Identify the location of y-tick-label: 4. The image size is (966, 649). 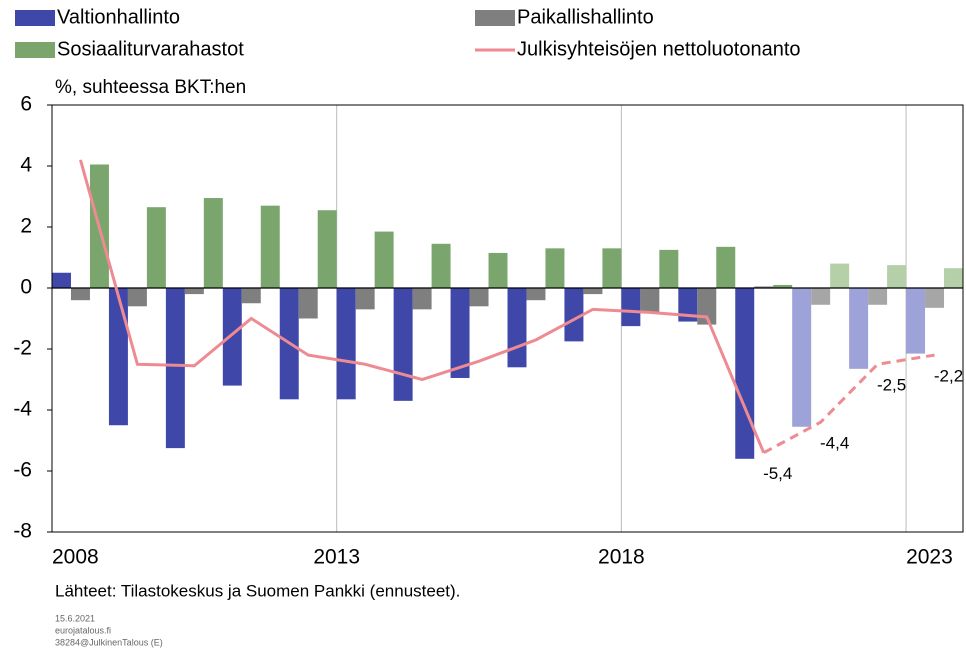
(26, 165).